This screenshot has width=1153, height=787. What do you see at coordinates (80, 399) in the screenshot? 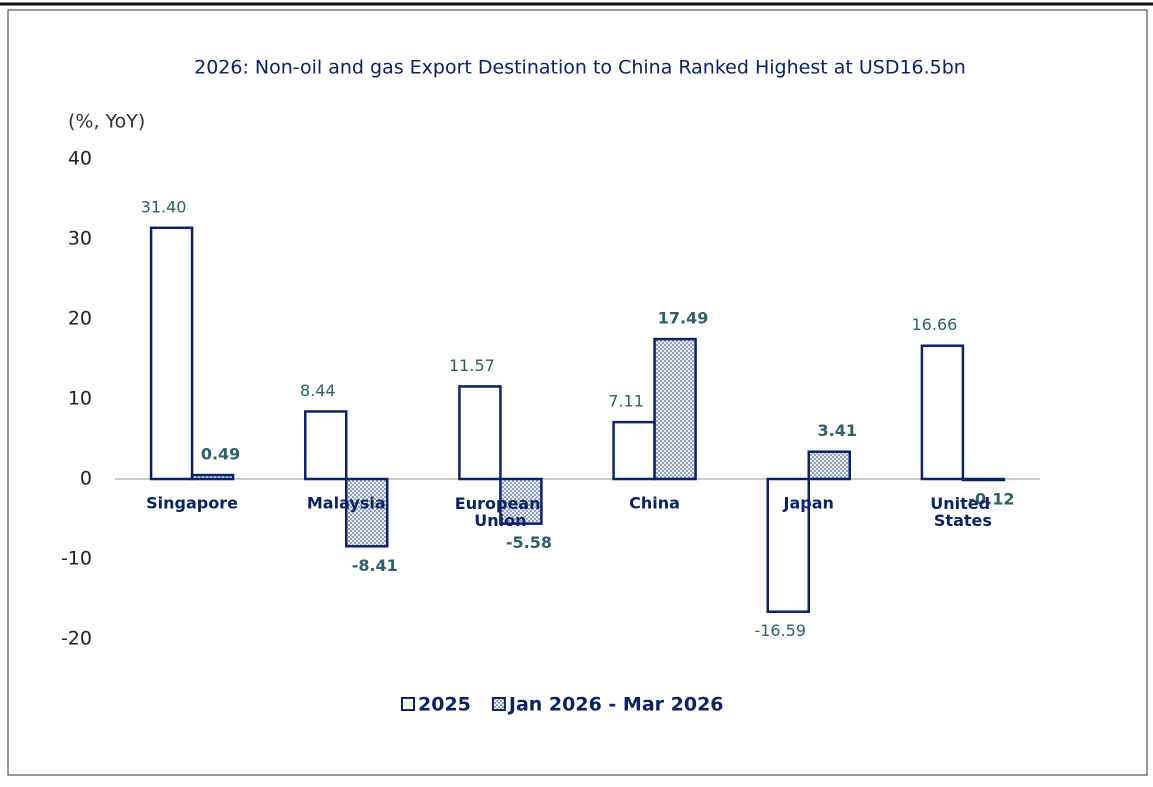
I see `y-tick-label: 10` at bounding box center [80, 399].